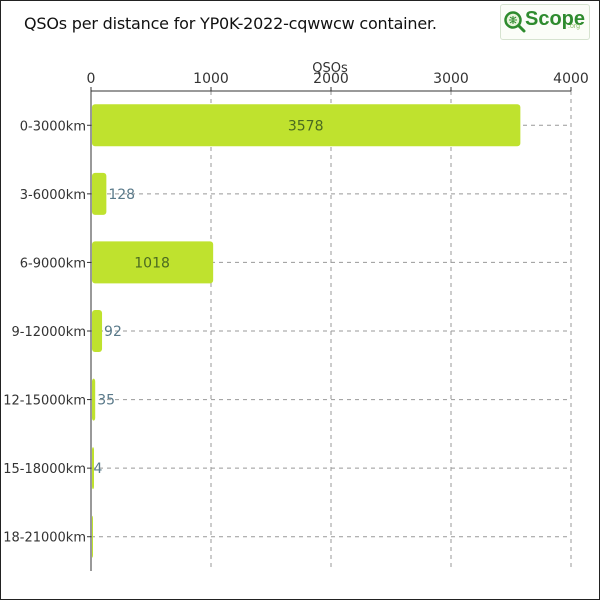  What do you see at coordinates (331, 79) in the screenshot?
I see `x-tick-label: 2000` at bounding box center [331, 79].